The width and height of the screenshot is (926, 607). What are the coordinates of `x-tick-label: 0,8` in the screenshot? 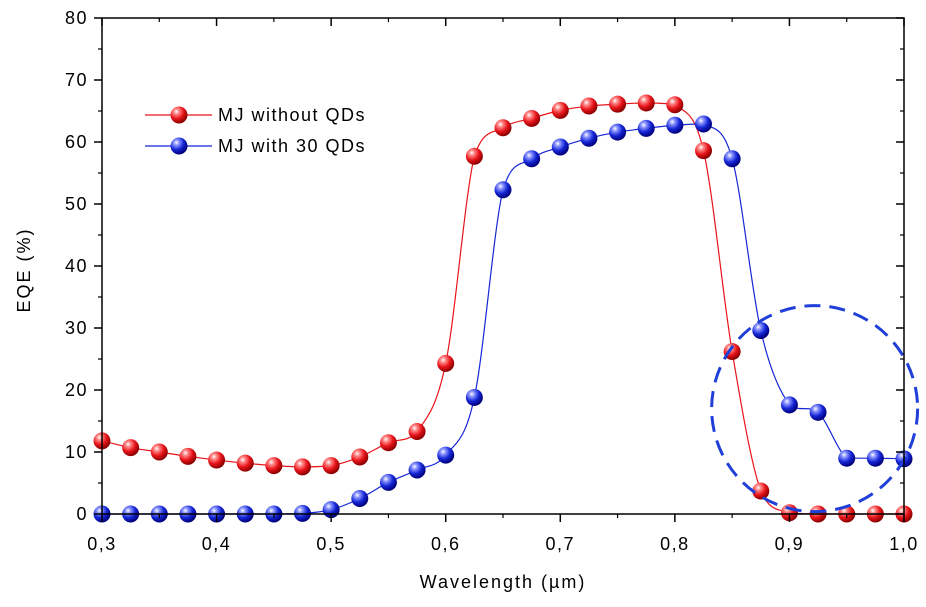 It's located at (675, 544).